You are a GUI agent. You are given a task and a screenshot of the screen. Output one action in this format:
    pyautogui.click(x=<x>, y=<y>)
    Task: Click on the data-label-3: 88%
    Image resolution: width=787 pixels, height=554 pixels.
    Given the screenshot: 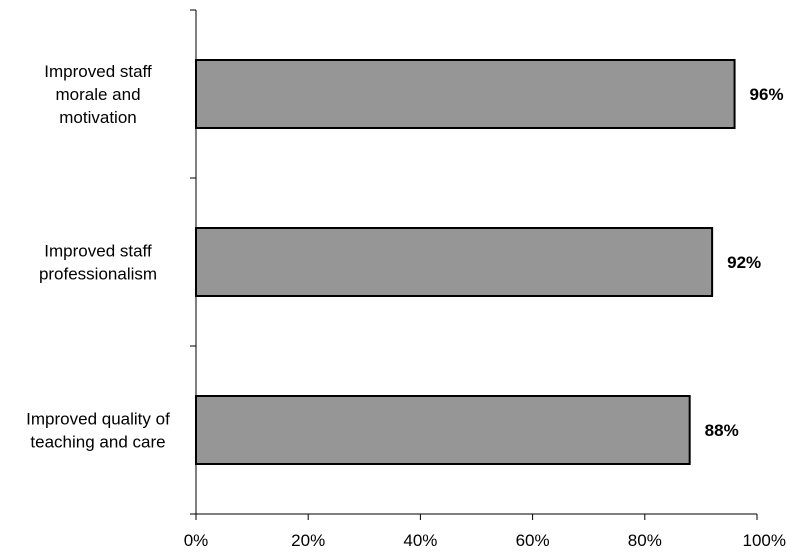 What is the action you would take?
    pyautogui.click(x=722, y=430)
    